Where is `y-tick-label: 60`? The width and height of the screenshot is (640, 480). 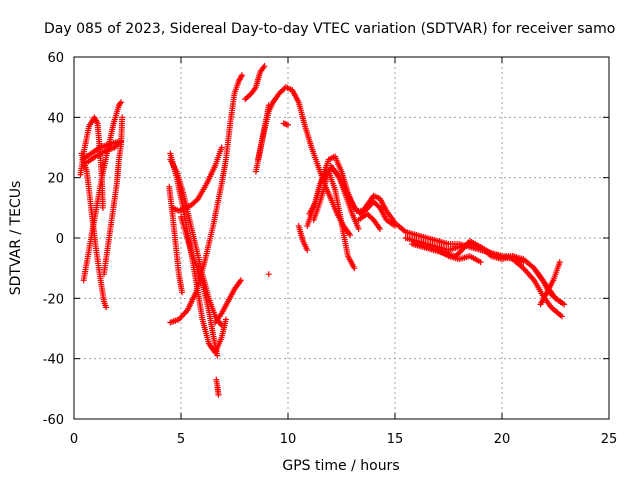 y-tick-label: 60 is located at coordinates (55, 58).